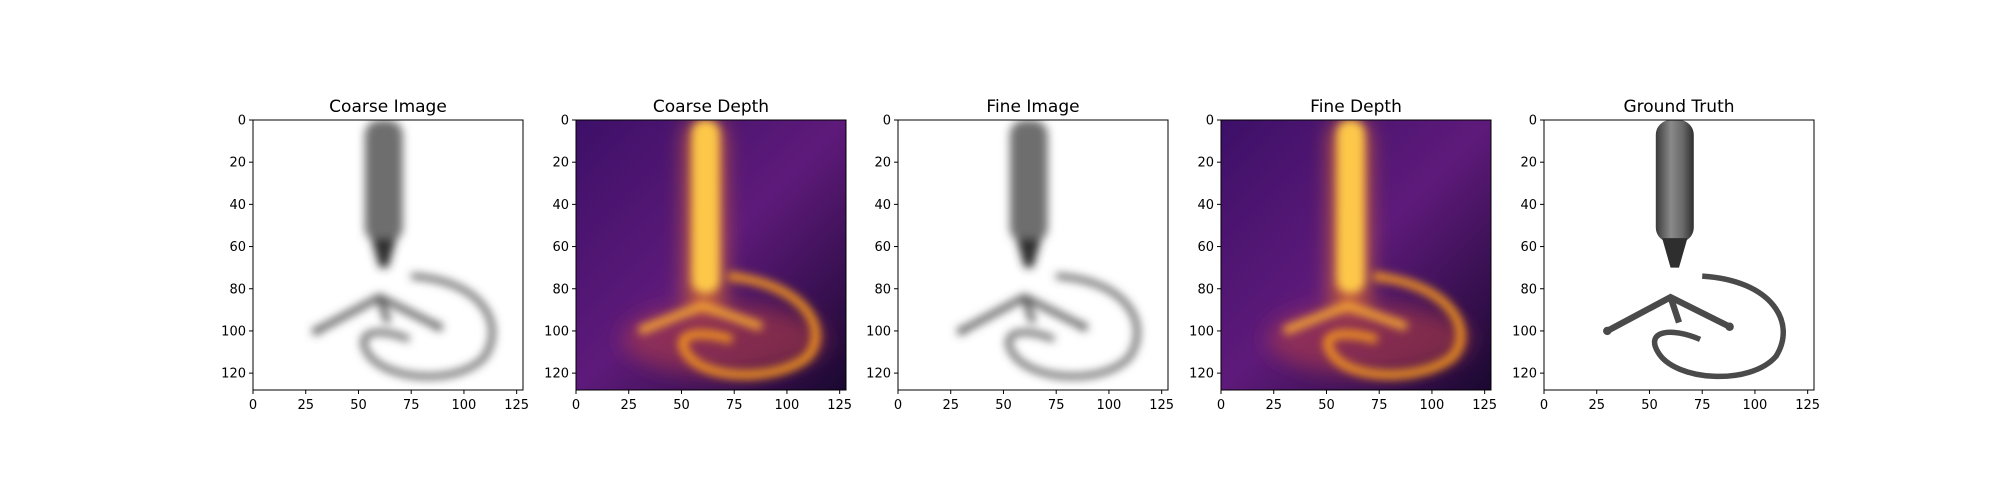 The image size is (2000, 500). I want to click on panel-title: Fine Depth, so click(1356, 107).